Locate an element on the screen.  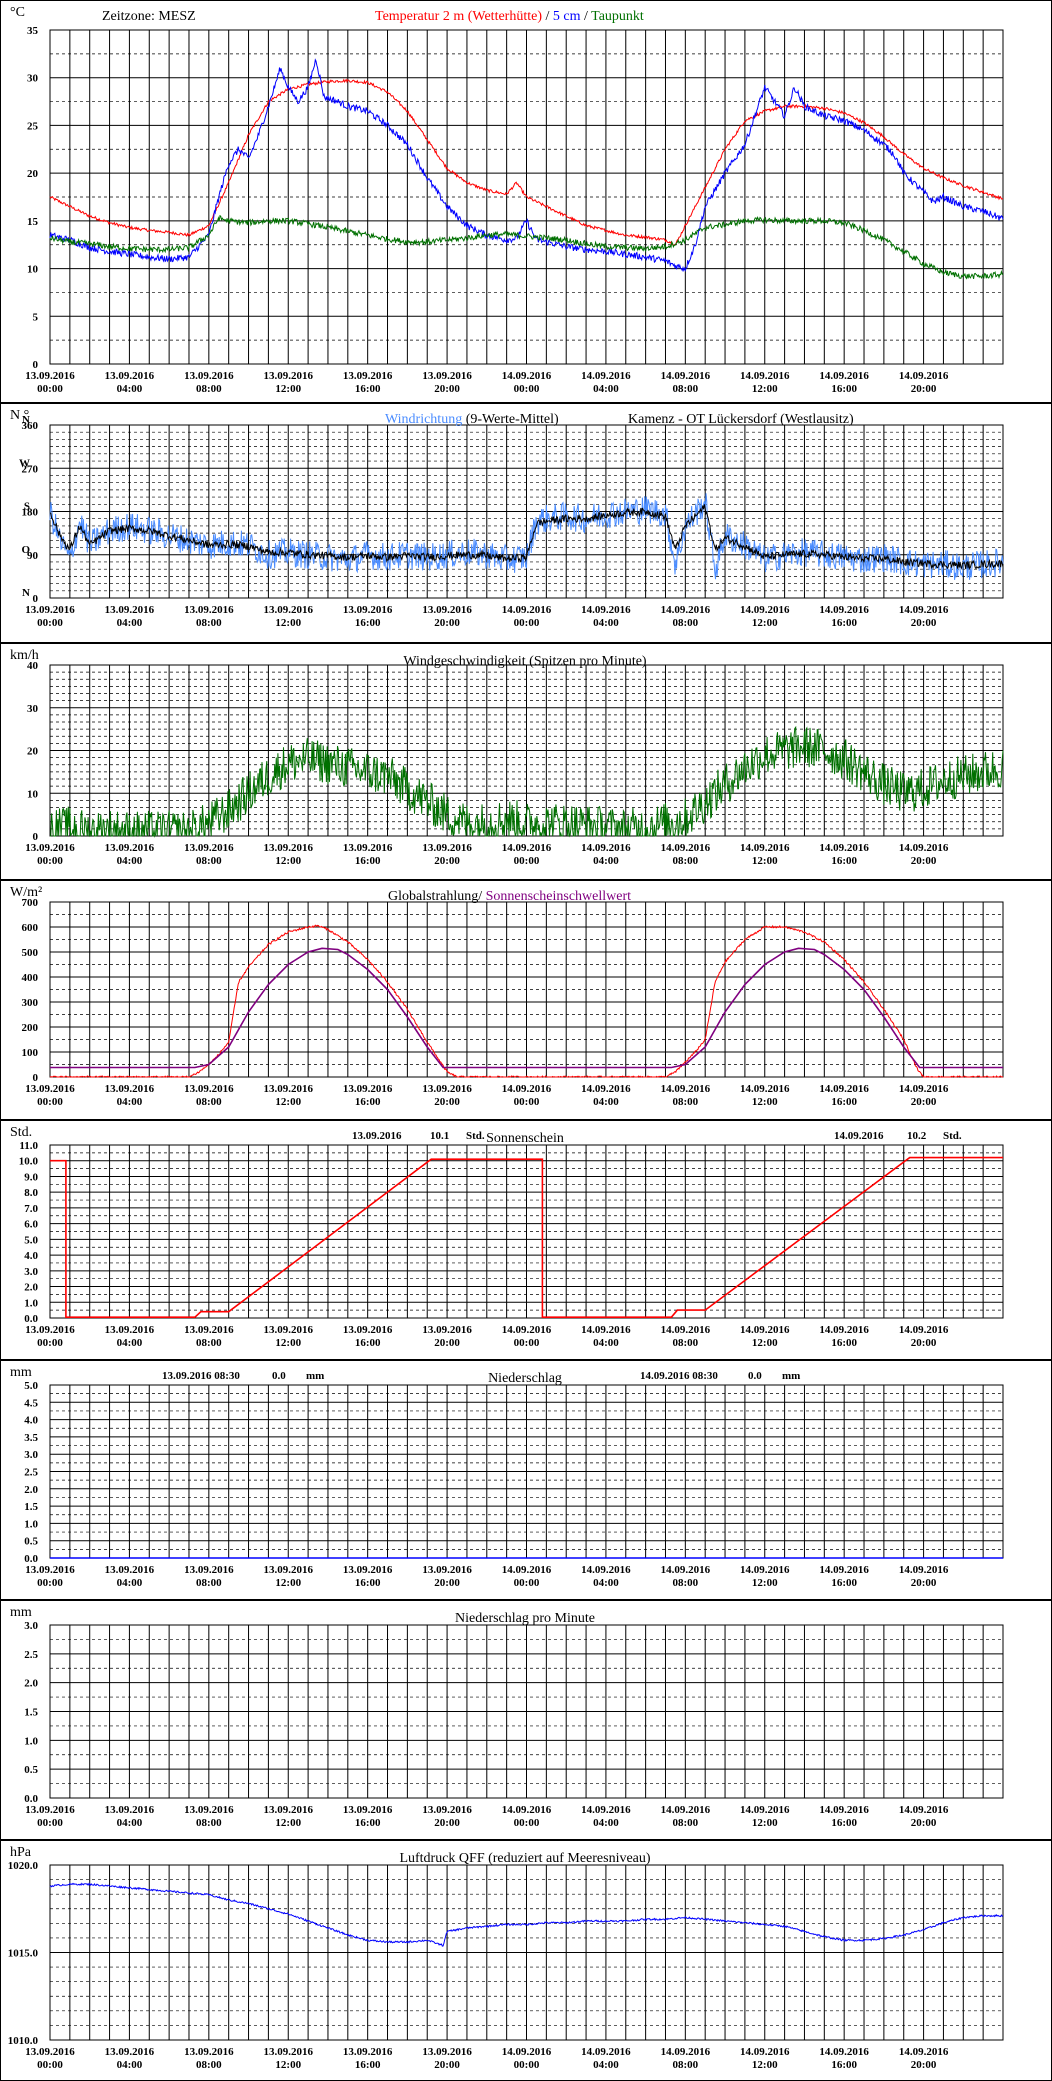
y-tick-label: 10.0 is located at coordinates (29, 1162).